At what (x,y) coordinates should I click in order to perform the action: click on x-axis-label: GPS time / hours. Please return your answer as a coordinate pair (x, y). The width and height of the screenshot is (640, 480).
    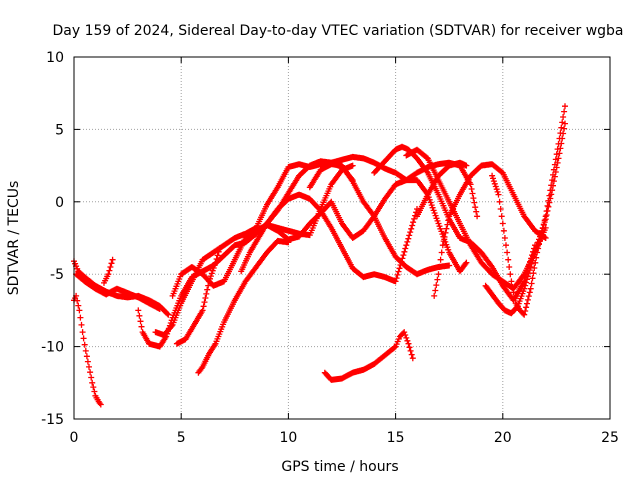
    Looking at the image, I should click on (339, 467).